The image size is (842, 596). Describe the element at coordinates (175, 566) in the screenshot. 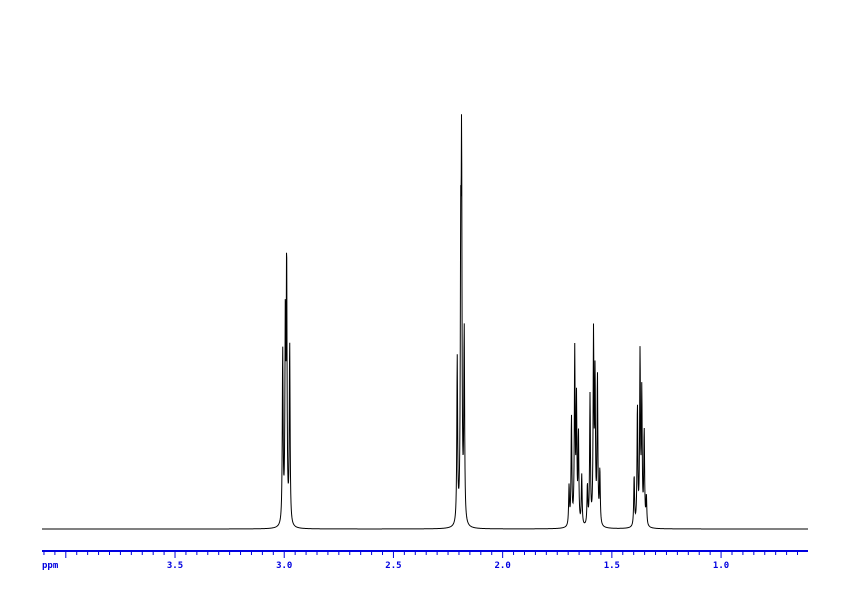

I see `x-tick-label: 3.5` at that location.